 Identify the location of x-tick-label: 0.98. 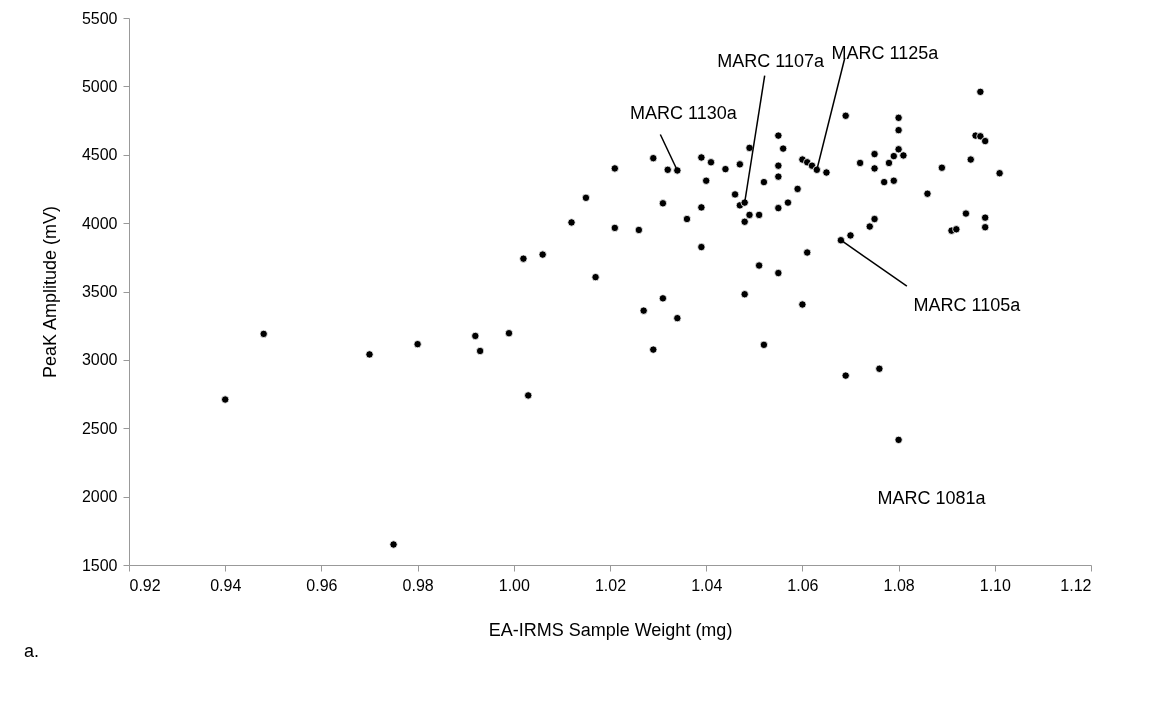
(418, 585).